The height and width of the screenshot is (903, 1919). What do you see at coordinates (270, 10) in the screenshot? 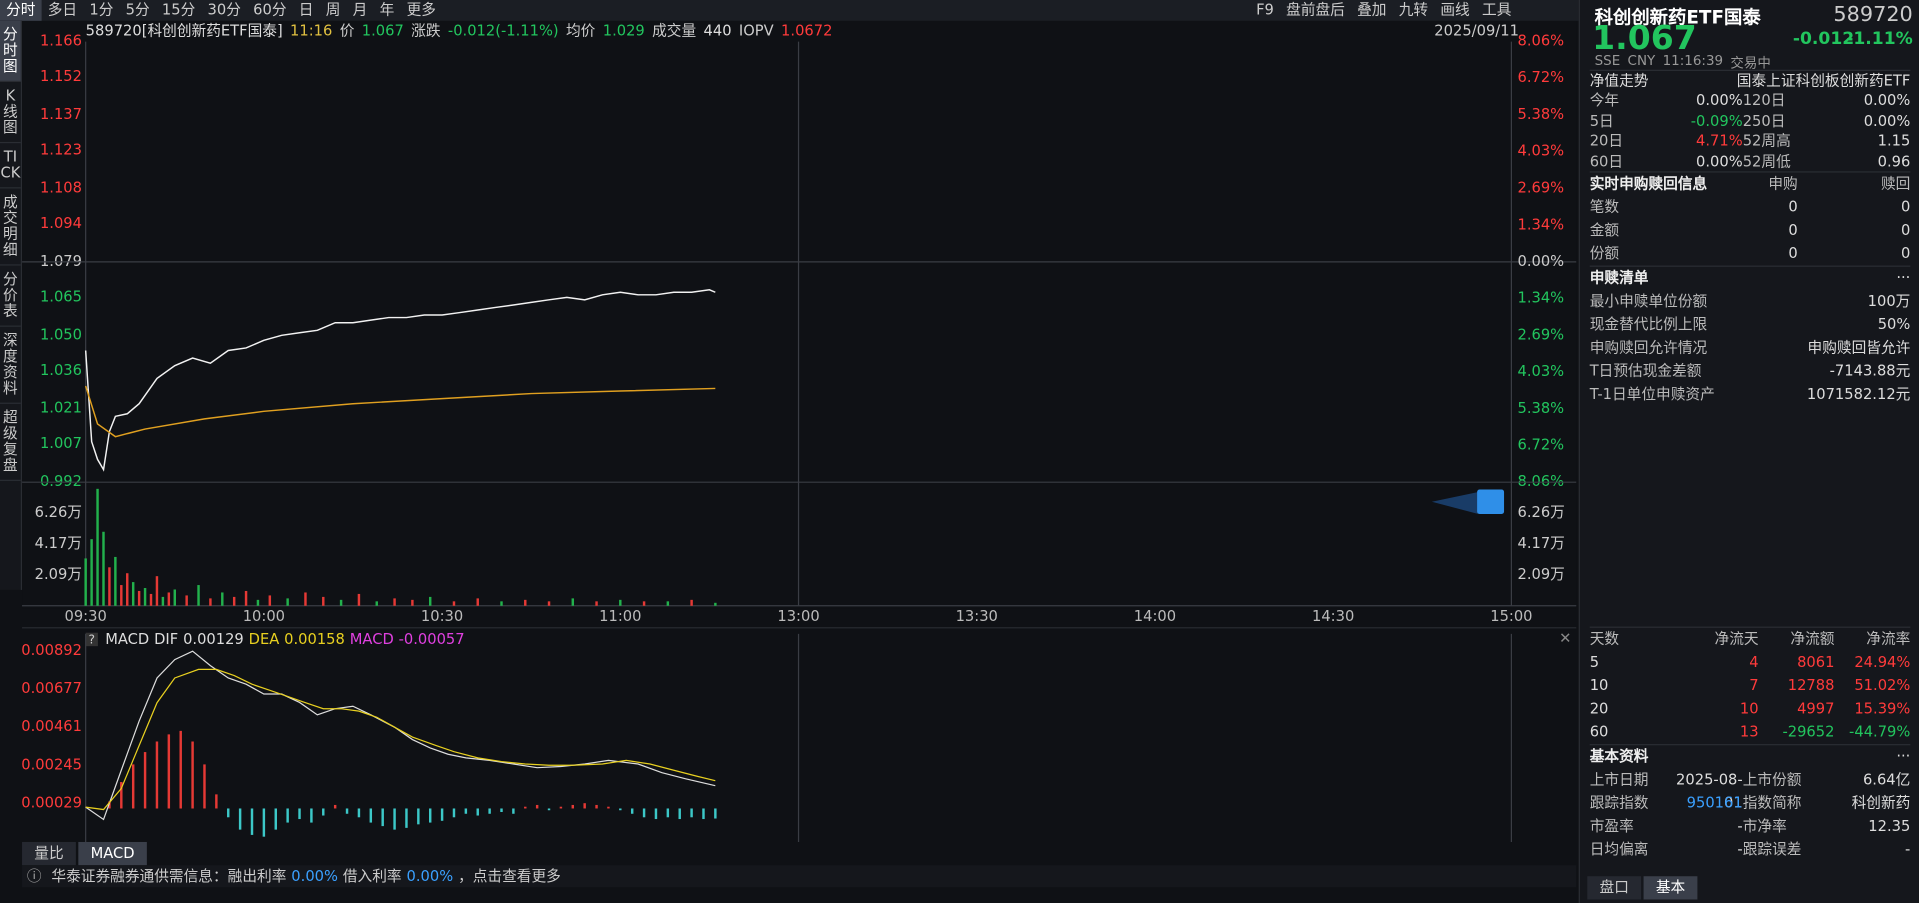
I see `tab: 60分` at bounding box center [270, 10].